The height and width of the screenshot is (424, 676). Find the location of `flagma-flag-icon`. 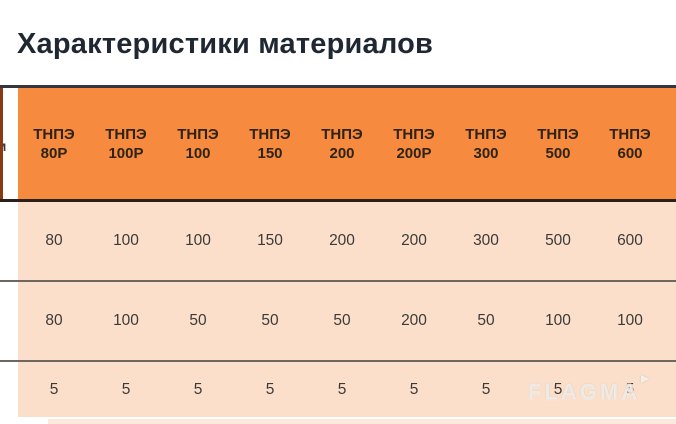

flagma-flag-icon is located at coordinates (645, 379).